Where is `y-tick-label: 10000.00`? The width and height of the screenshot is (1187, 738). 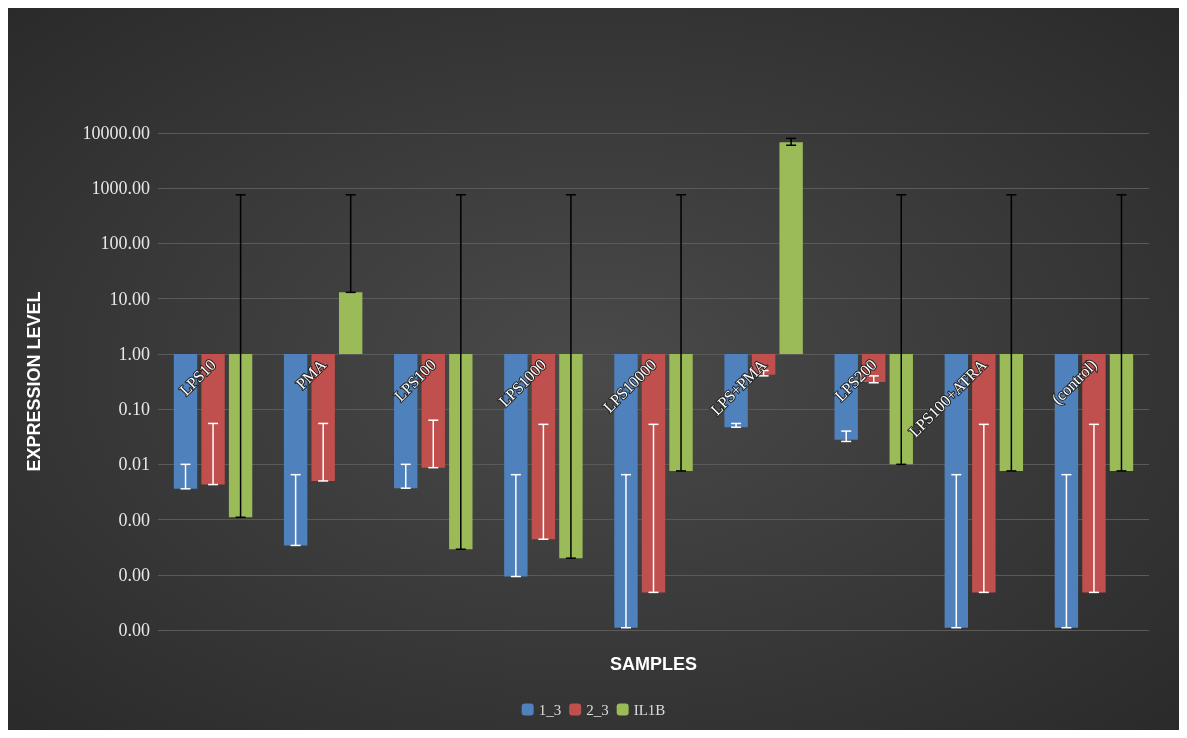 y-tick-label: 10000.00 is located at coordinates (116, 133).